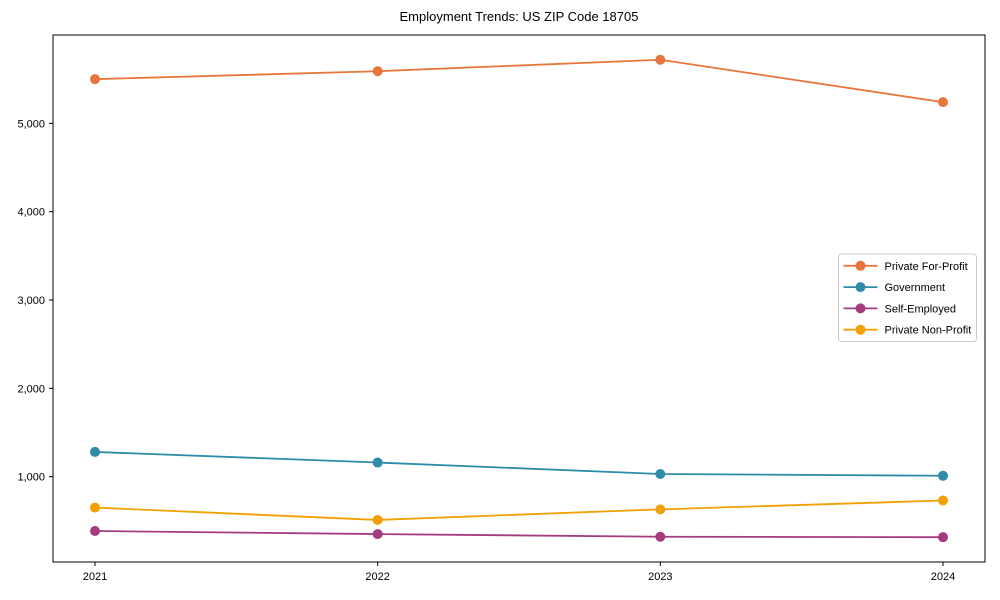  I want to click on data-point-government-2024, so click(943, 475).